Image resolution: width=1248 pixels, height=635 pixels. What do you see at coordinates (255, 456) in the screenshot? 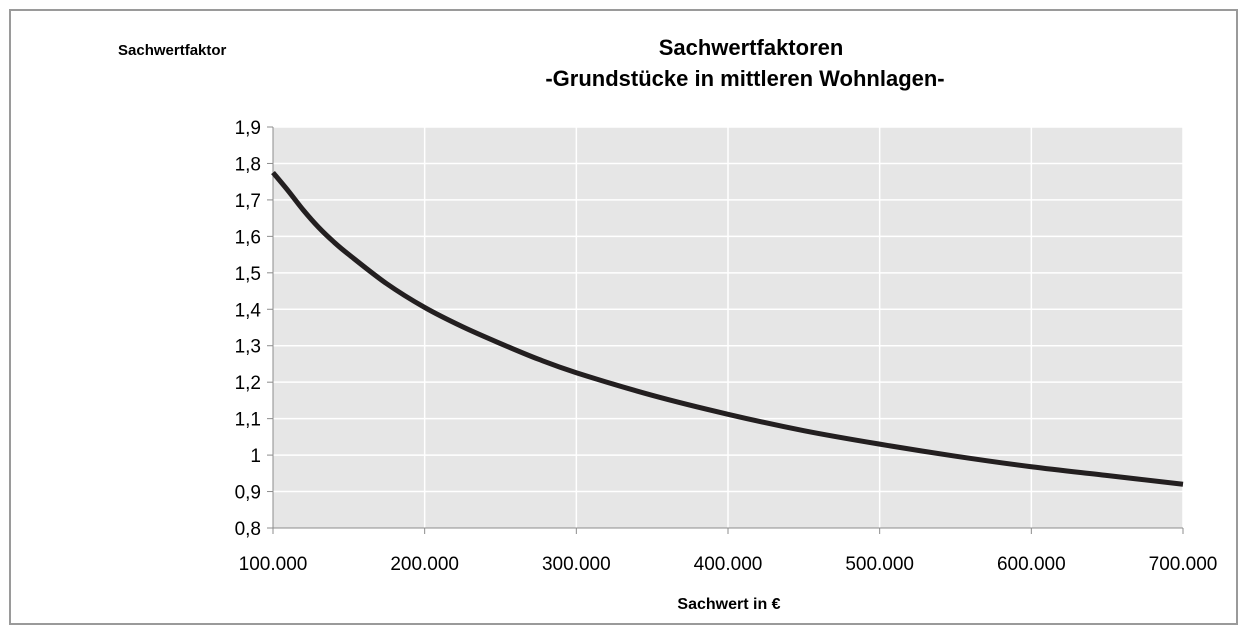
I see `y-tick-label: 1` at bounding box center [255, 456].